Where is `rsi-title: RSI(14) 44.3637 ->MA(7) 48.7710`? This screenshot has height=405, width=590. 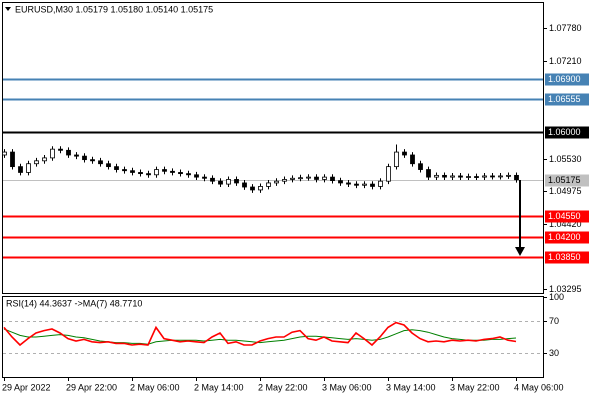
rsi-title: RSI(14) 44.3637 ->MA(7) 48.7710 is located at coordinates (74, 303).